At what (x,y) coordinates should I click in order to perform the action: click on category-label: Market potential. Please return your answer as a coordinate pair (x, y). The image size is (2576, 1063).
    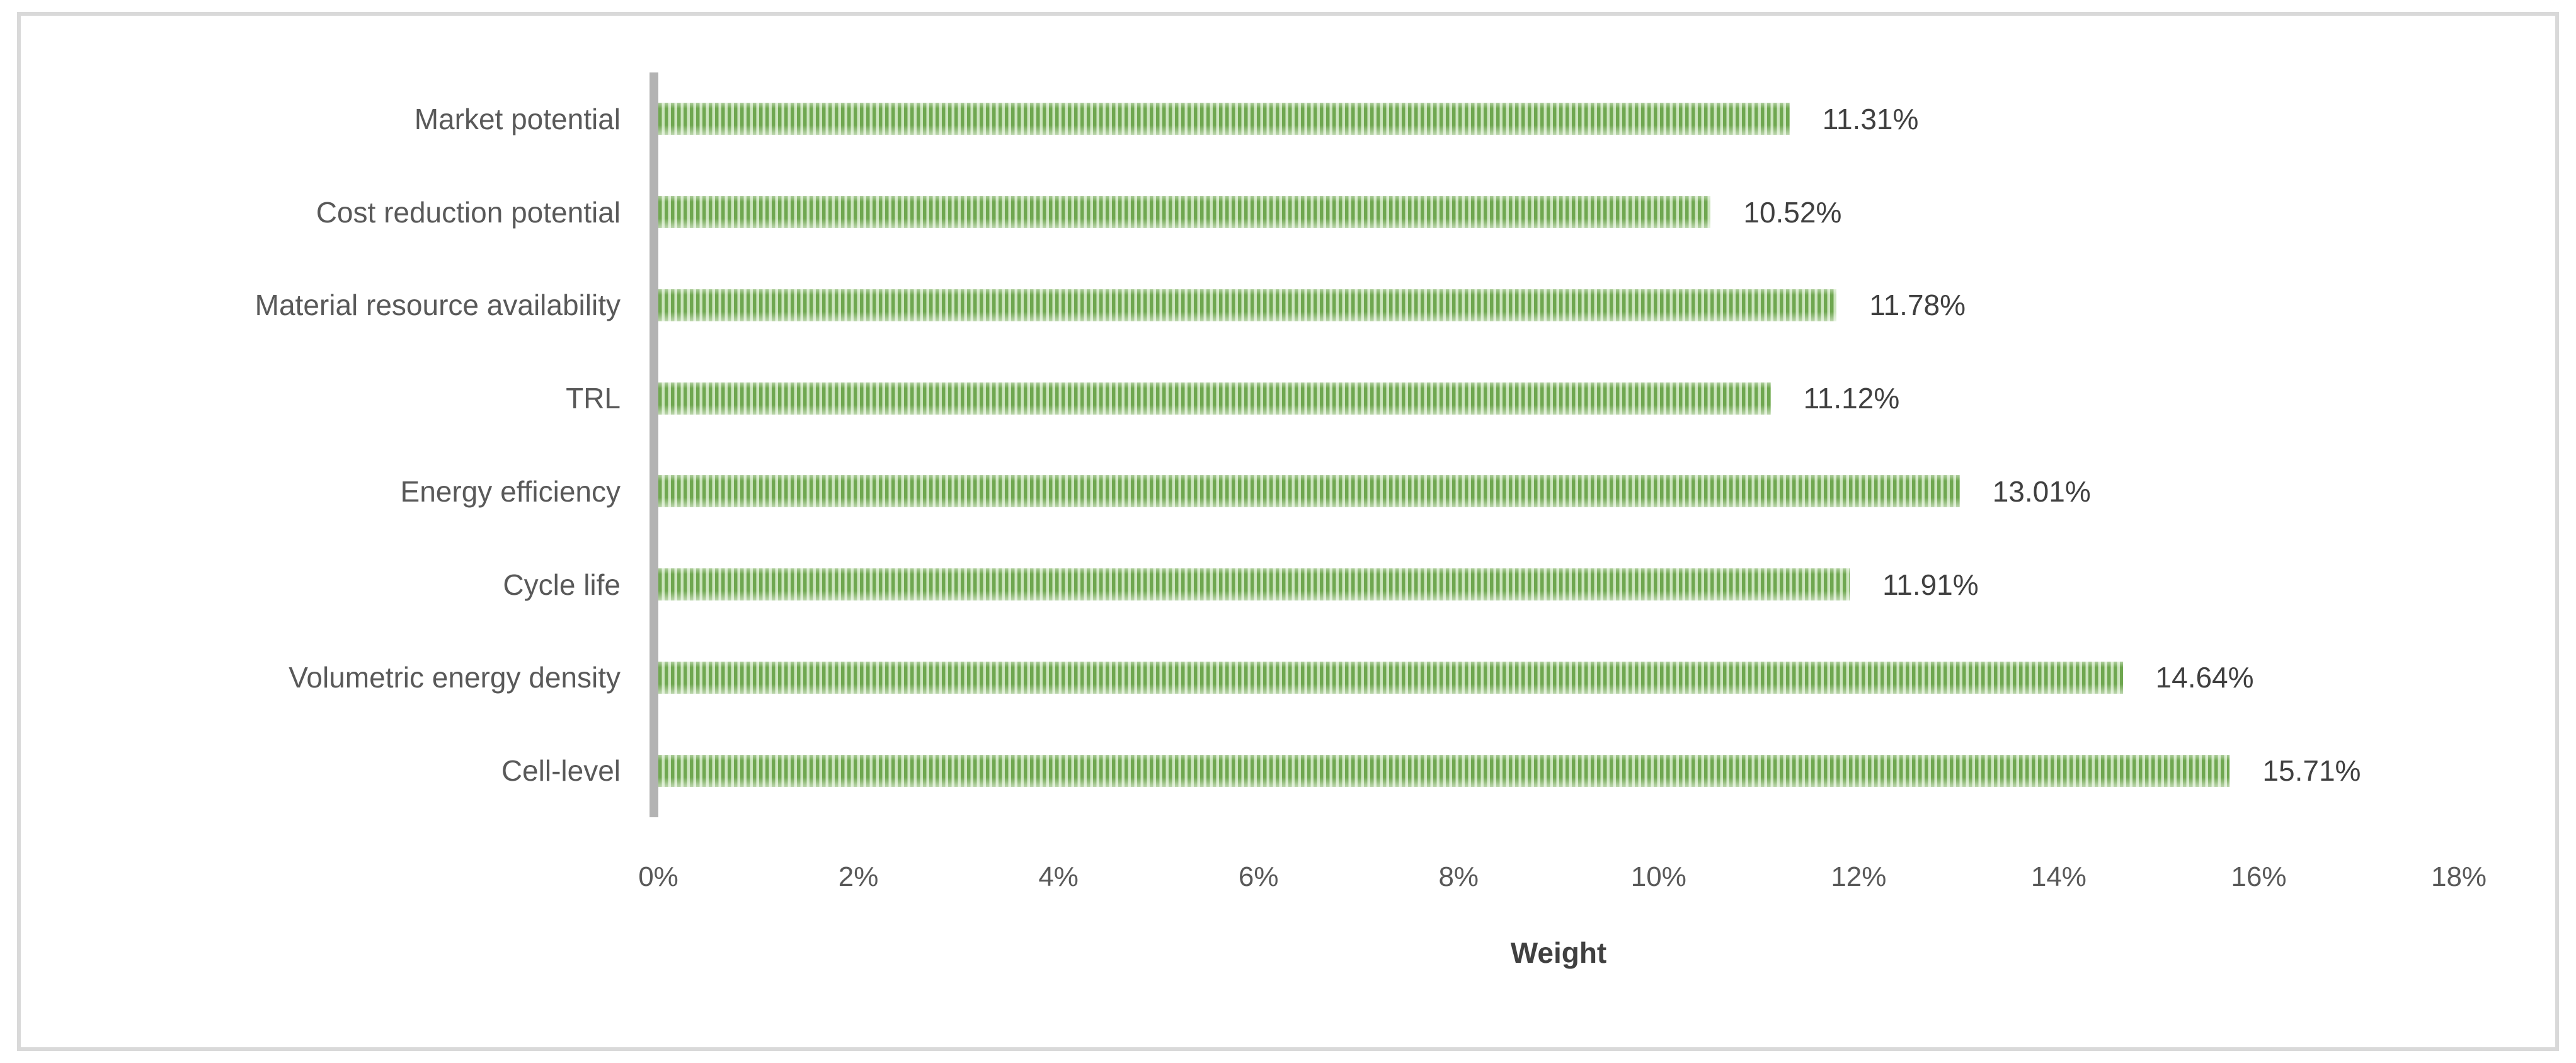
    Looking at the image, I should click on (517, 118).